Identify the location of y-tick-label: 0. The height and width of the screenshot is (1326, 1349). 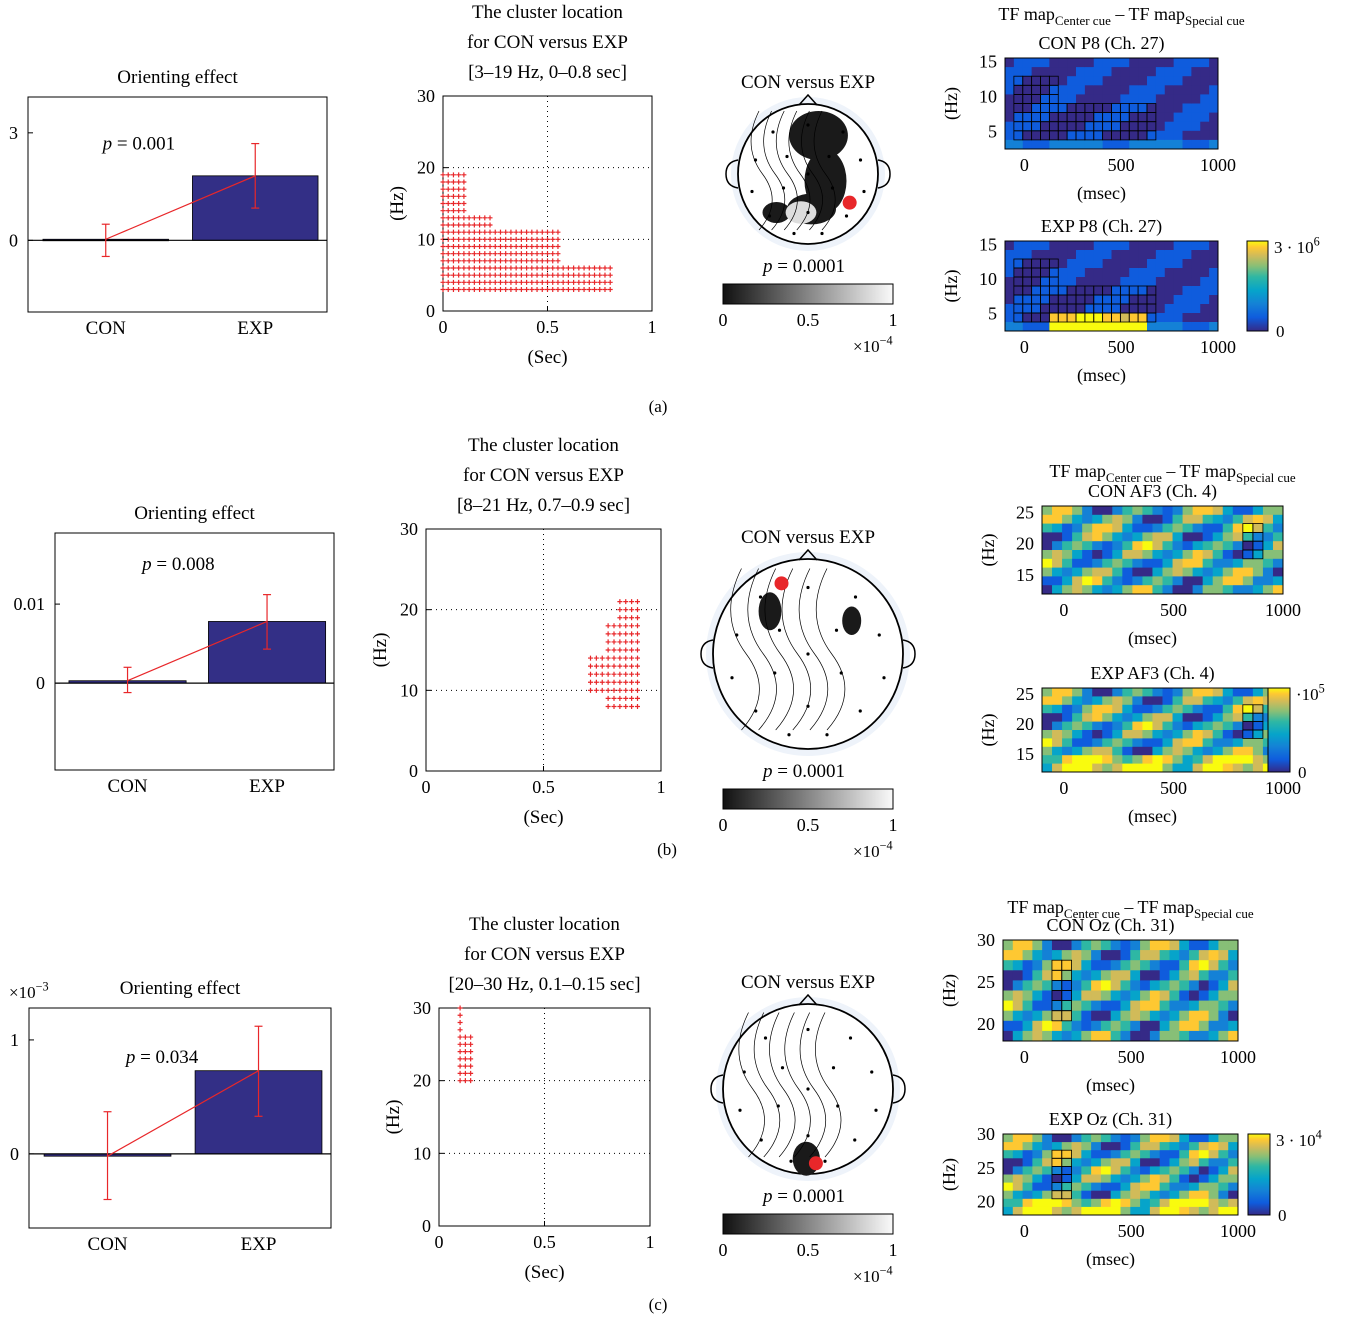
(14, 1154).